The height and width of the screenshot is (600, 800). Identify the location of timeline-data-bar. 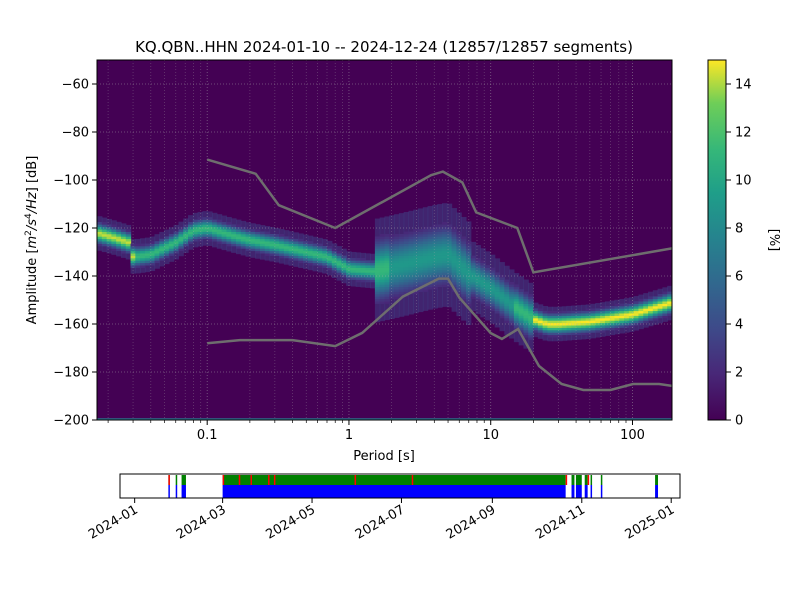
(176, 491).